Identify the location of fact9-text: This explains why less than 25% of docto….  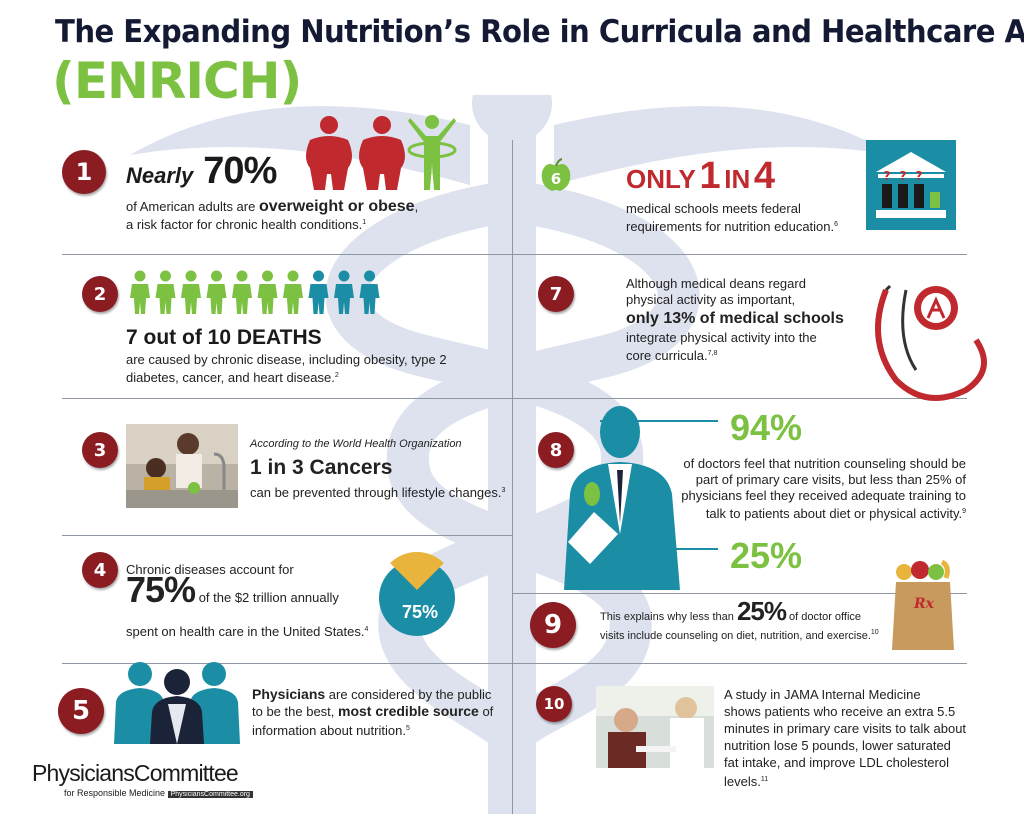
(739, 619).